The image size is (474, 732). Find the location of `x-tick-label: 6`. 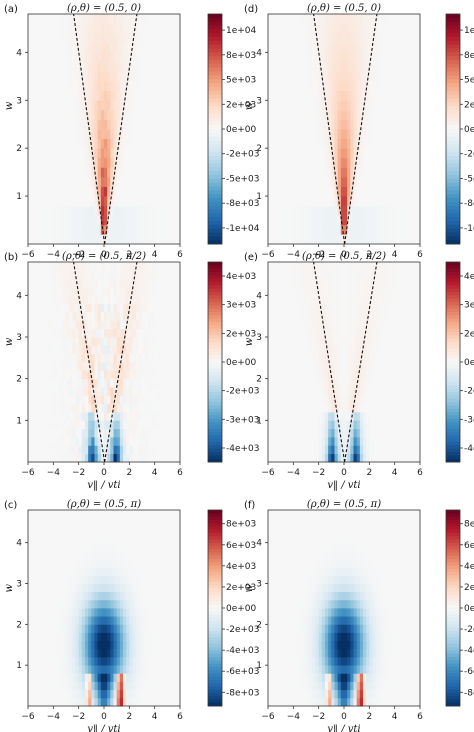

x-tick-label: 6 is located at coordinates (180, 717).